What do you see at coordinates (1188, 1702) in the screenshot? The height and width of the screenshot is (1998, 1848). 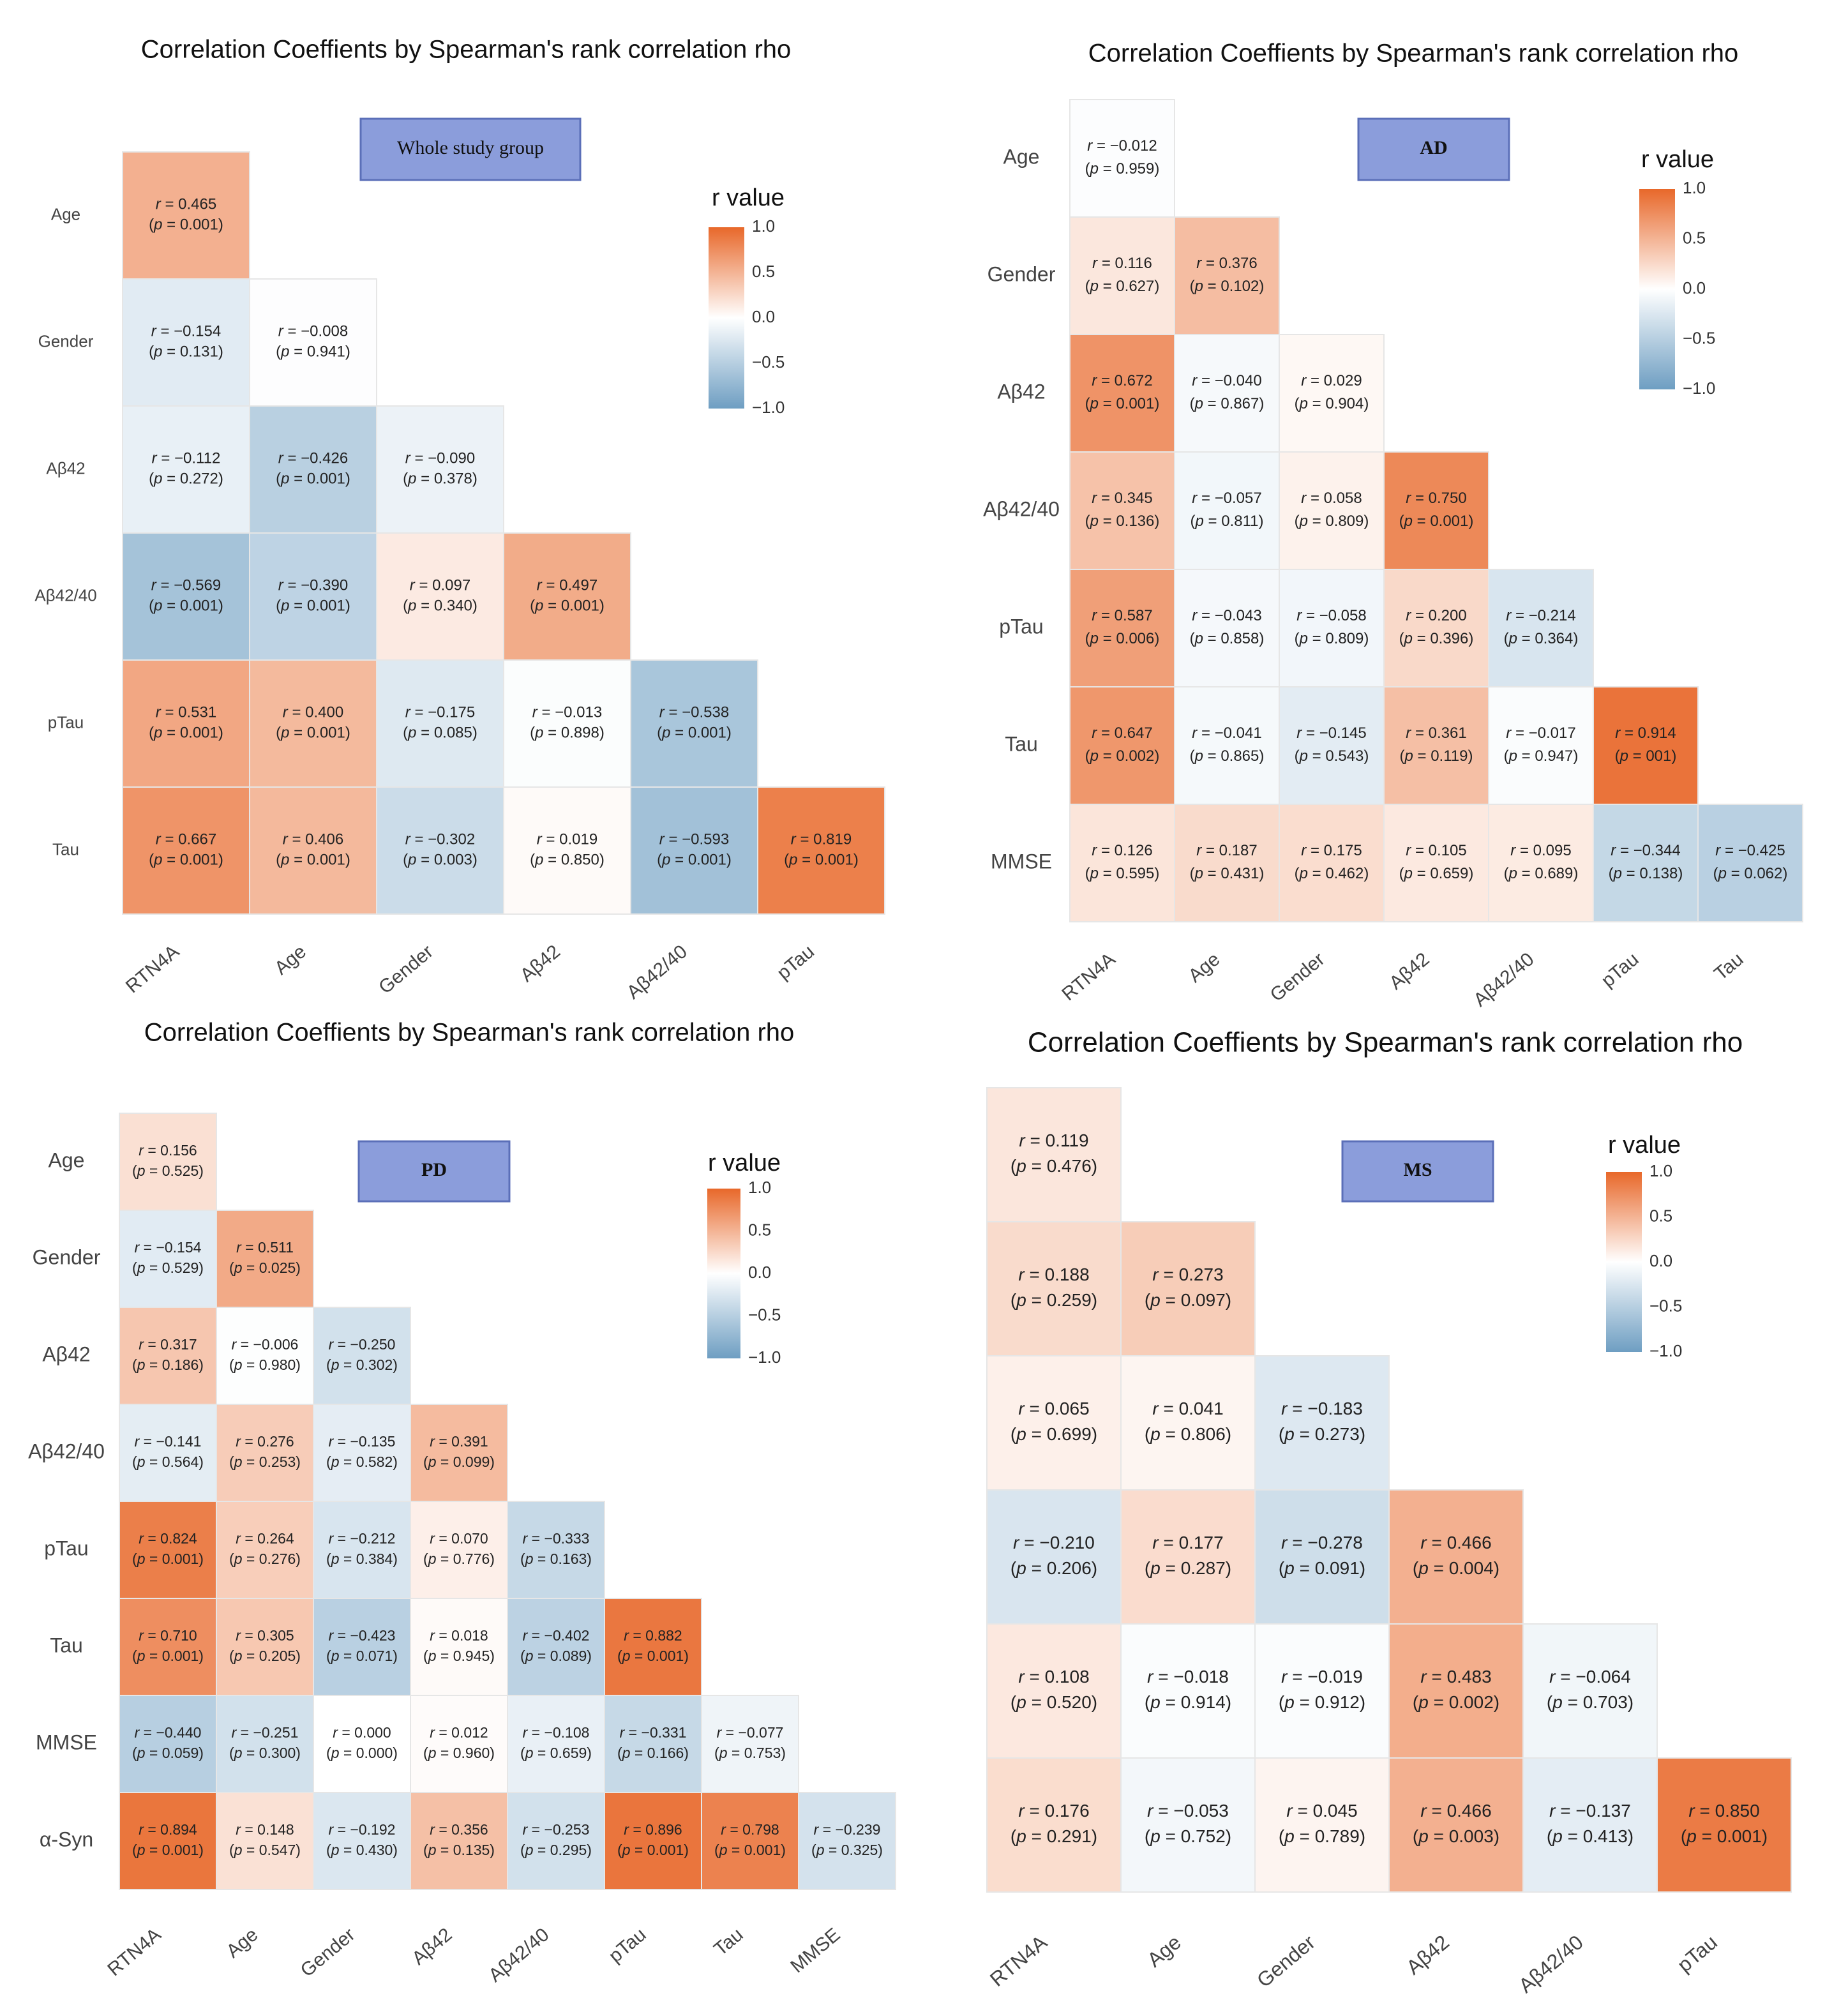 I see `cell-p-value: (p = 0.914)` at bounding box center [1188, 1702].